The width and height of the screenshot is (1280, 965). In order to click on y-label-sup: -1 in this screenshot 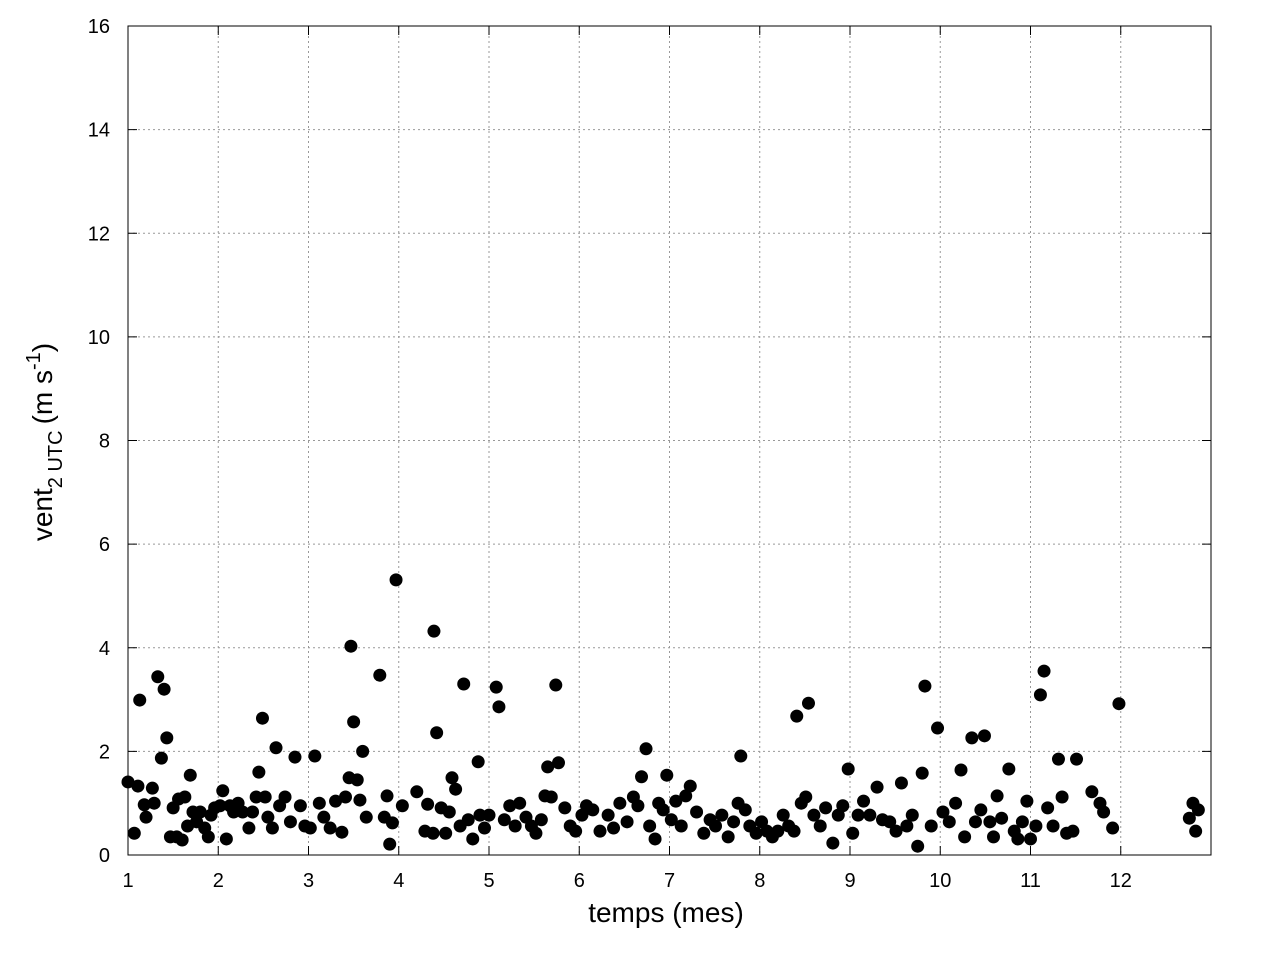, I will do `click(34, 361)`.